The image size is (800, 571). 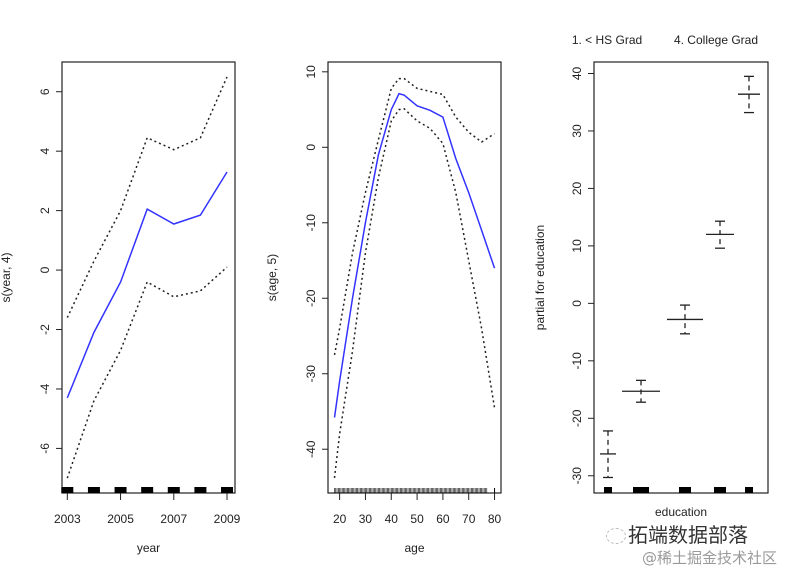 What do you see at coordinates (577, 131) in the screenshot?
I see `y-tick-label: 30` at bounding box center [577, 131].